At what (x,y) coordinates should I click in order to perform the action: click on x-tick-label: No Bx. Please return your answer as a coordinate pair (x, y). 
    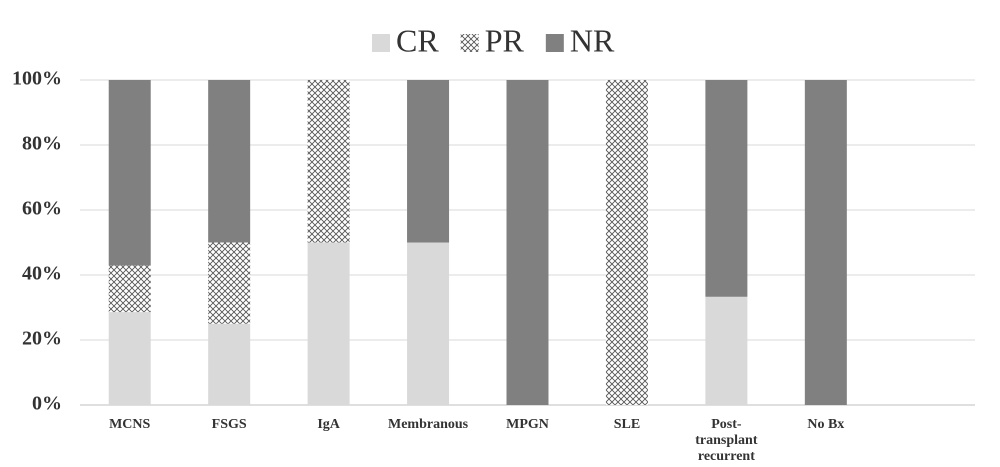
    Looking at the image, I should click on (826, 424).